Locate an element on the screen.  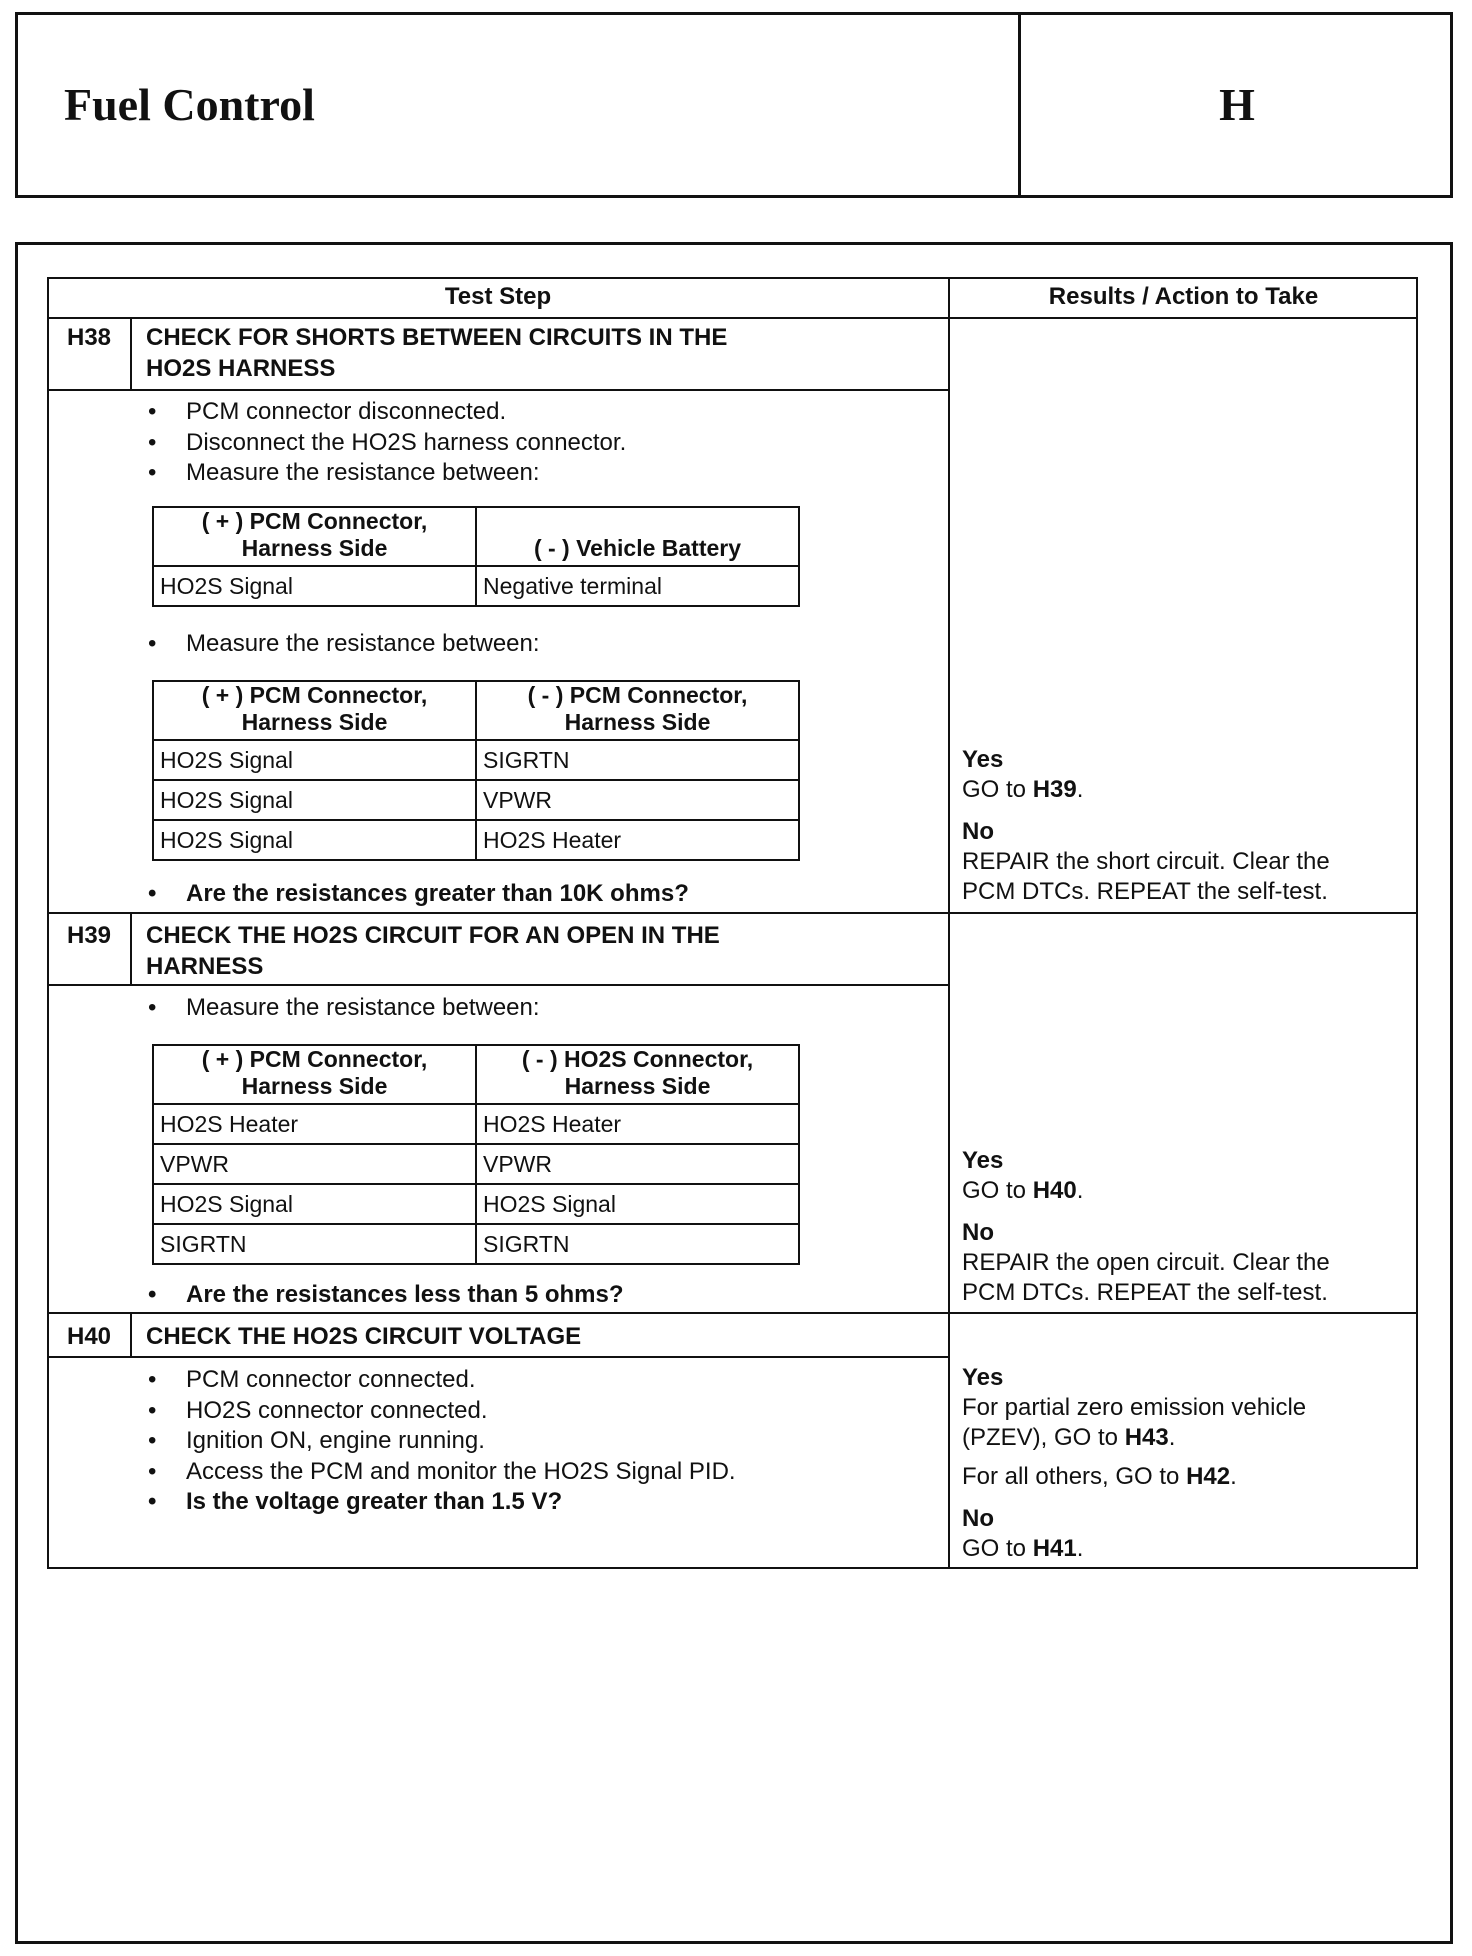
header-divider is located at coordinates (1019, 105).